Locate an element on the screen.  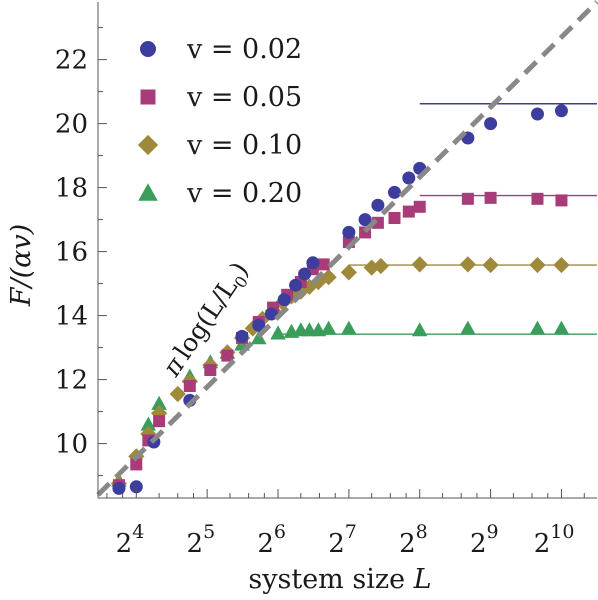
x-tick-label: 25 is located at coordinates (201, 540).